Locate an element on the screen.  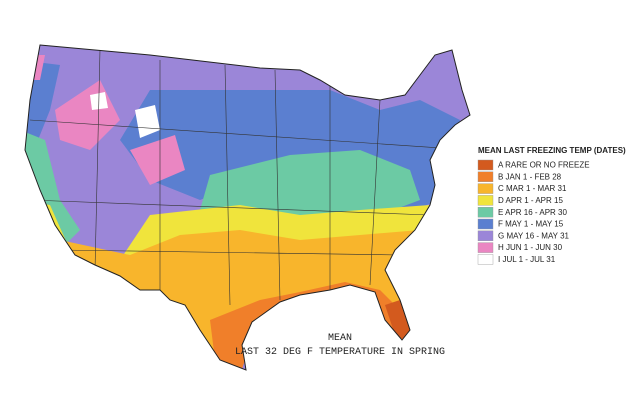
legend-label: C MAR 1 - MAR 31 is located at coordinates (532, 188).